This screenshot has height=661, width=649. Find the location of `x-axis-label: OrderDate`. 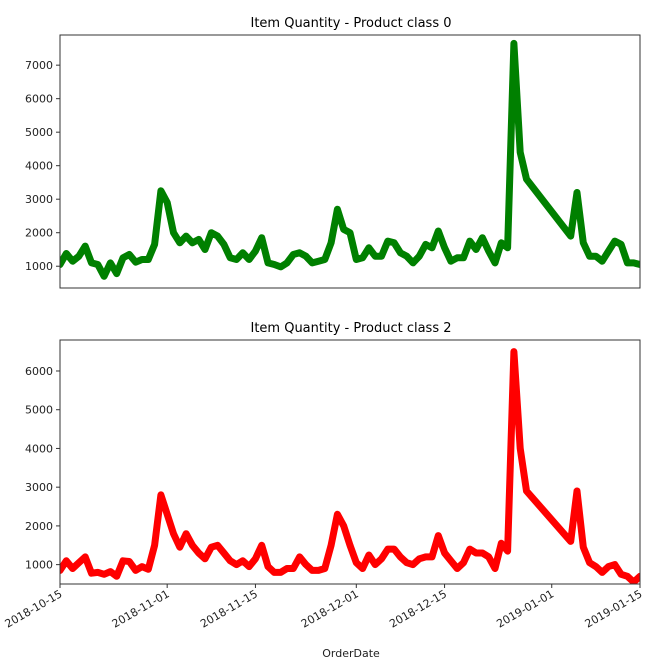

x-axis-label: OrderDate is located at coordinates (351, 653).